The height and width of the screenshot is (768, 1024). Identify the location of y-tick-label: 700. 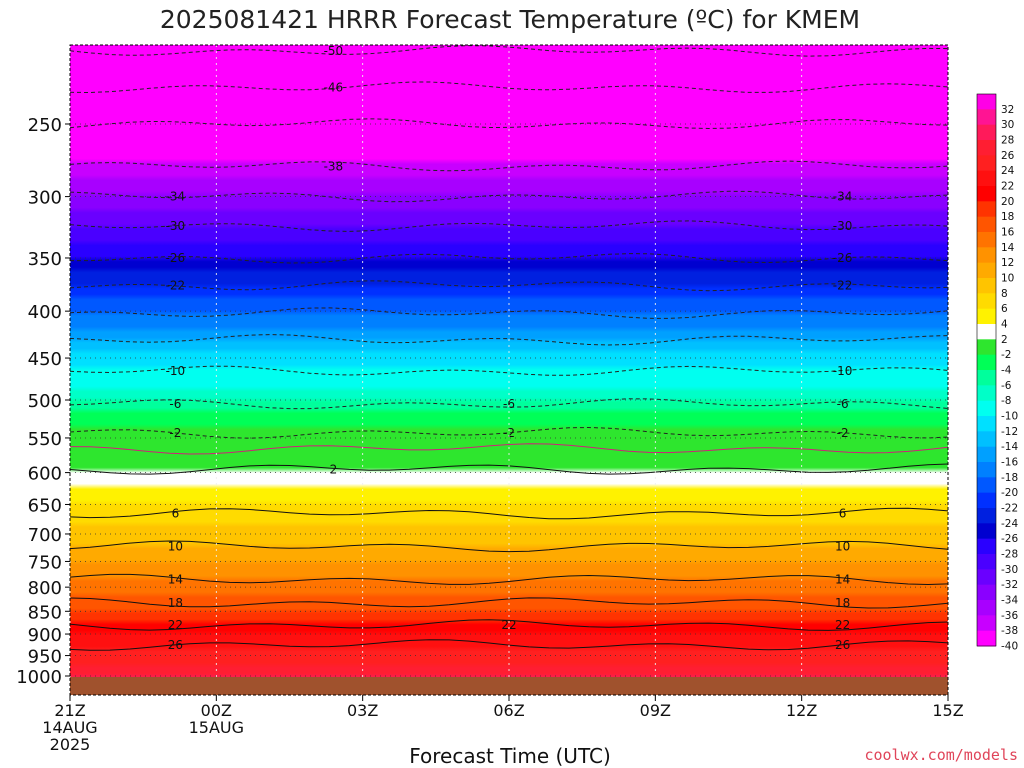
(45, 535).